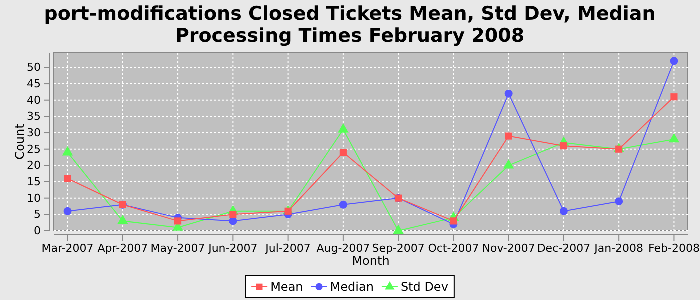 This screenshot has height=300, width=700. What do you see at coordinates (34, 133) in the screenshot?
I see `y-tick-label: 30` at bounding box center [34, 133].